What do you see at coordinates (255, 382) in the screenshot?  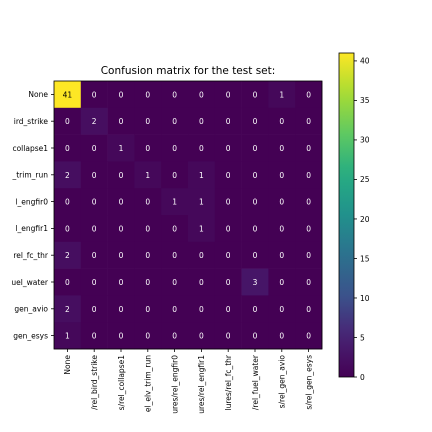 I see `x-tick-label: /rel_fuel_water` at bounding box center [255, 382].